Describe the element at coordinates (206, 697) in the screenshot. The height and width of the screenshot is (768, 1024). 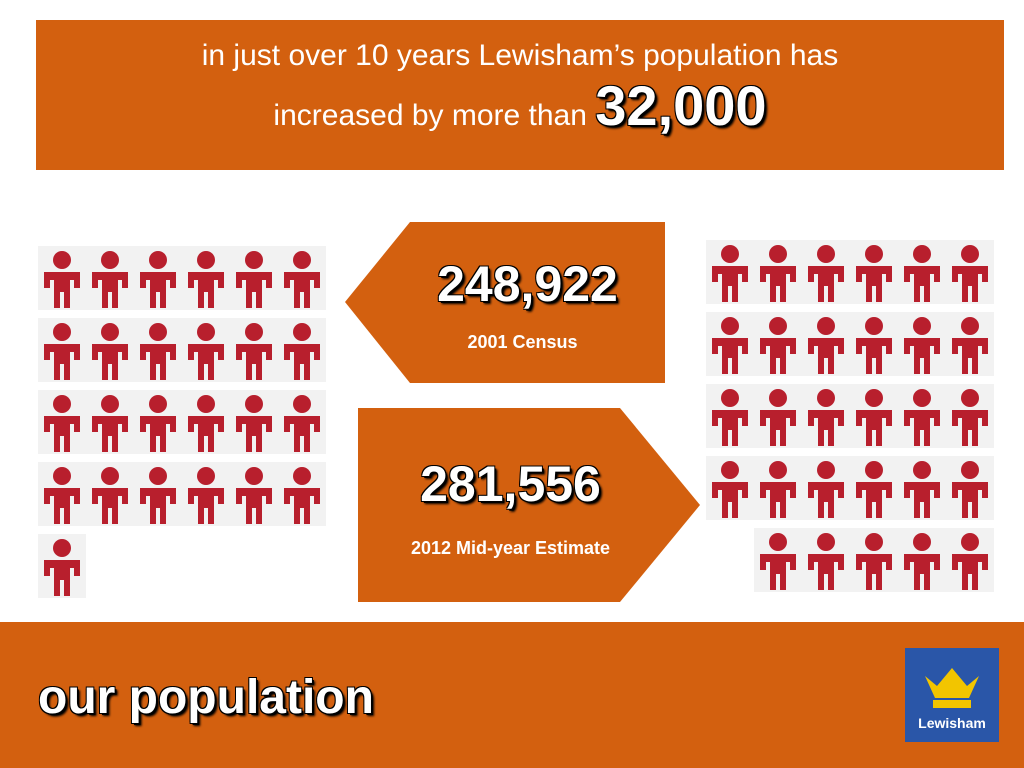
I see `footer-title: our population` at that location.